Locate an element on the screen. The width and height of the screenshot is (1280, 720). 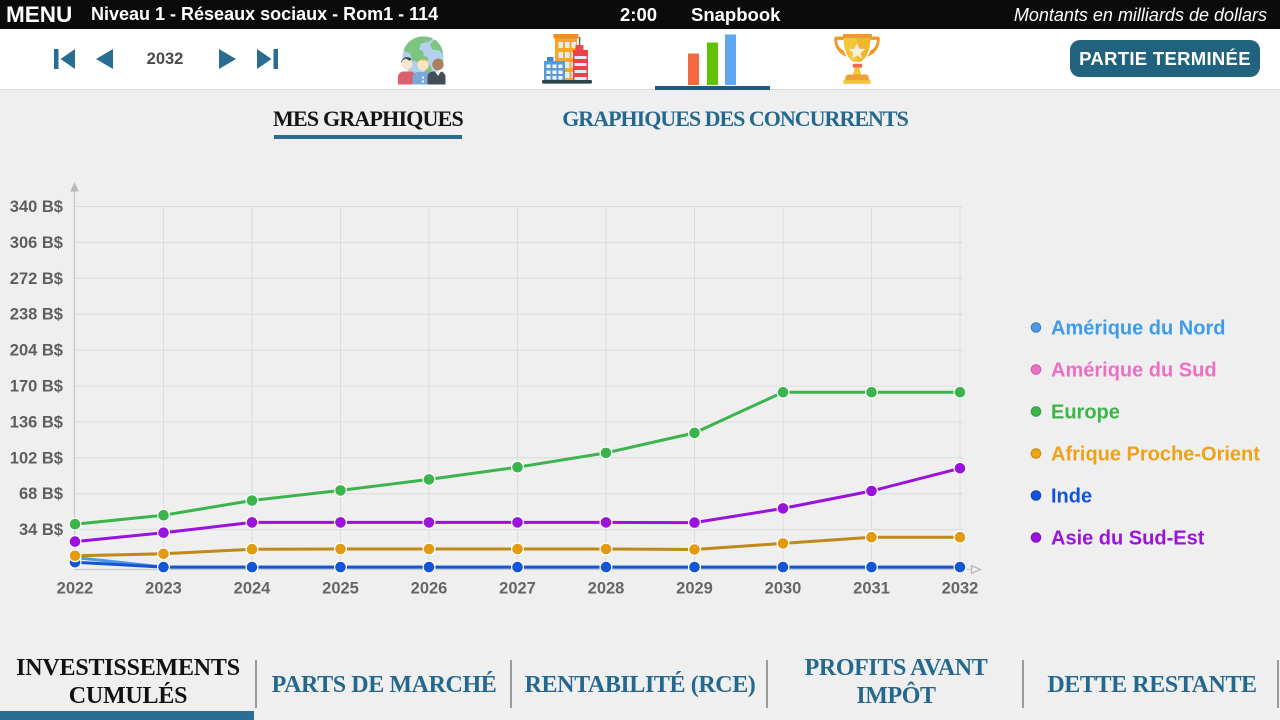
svg-text: 2023 is located at coordinates (163, 589).